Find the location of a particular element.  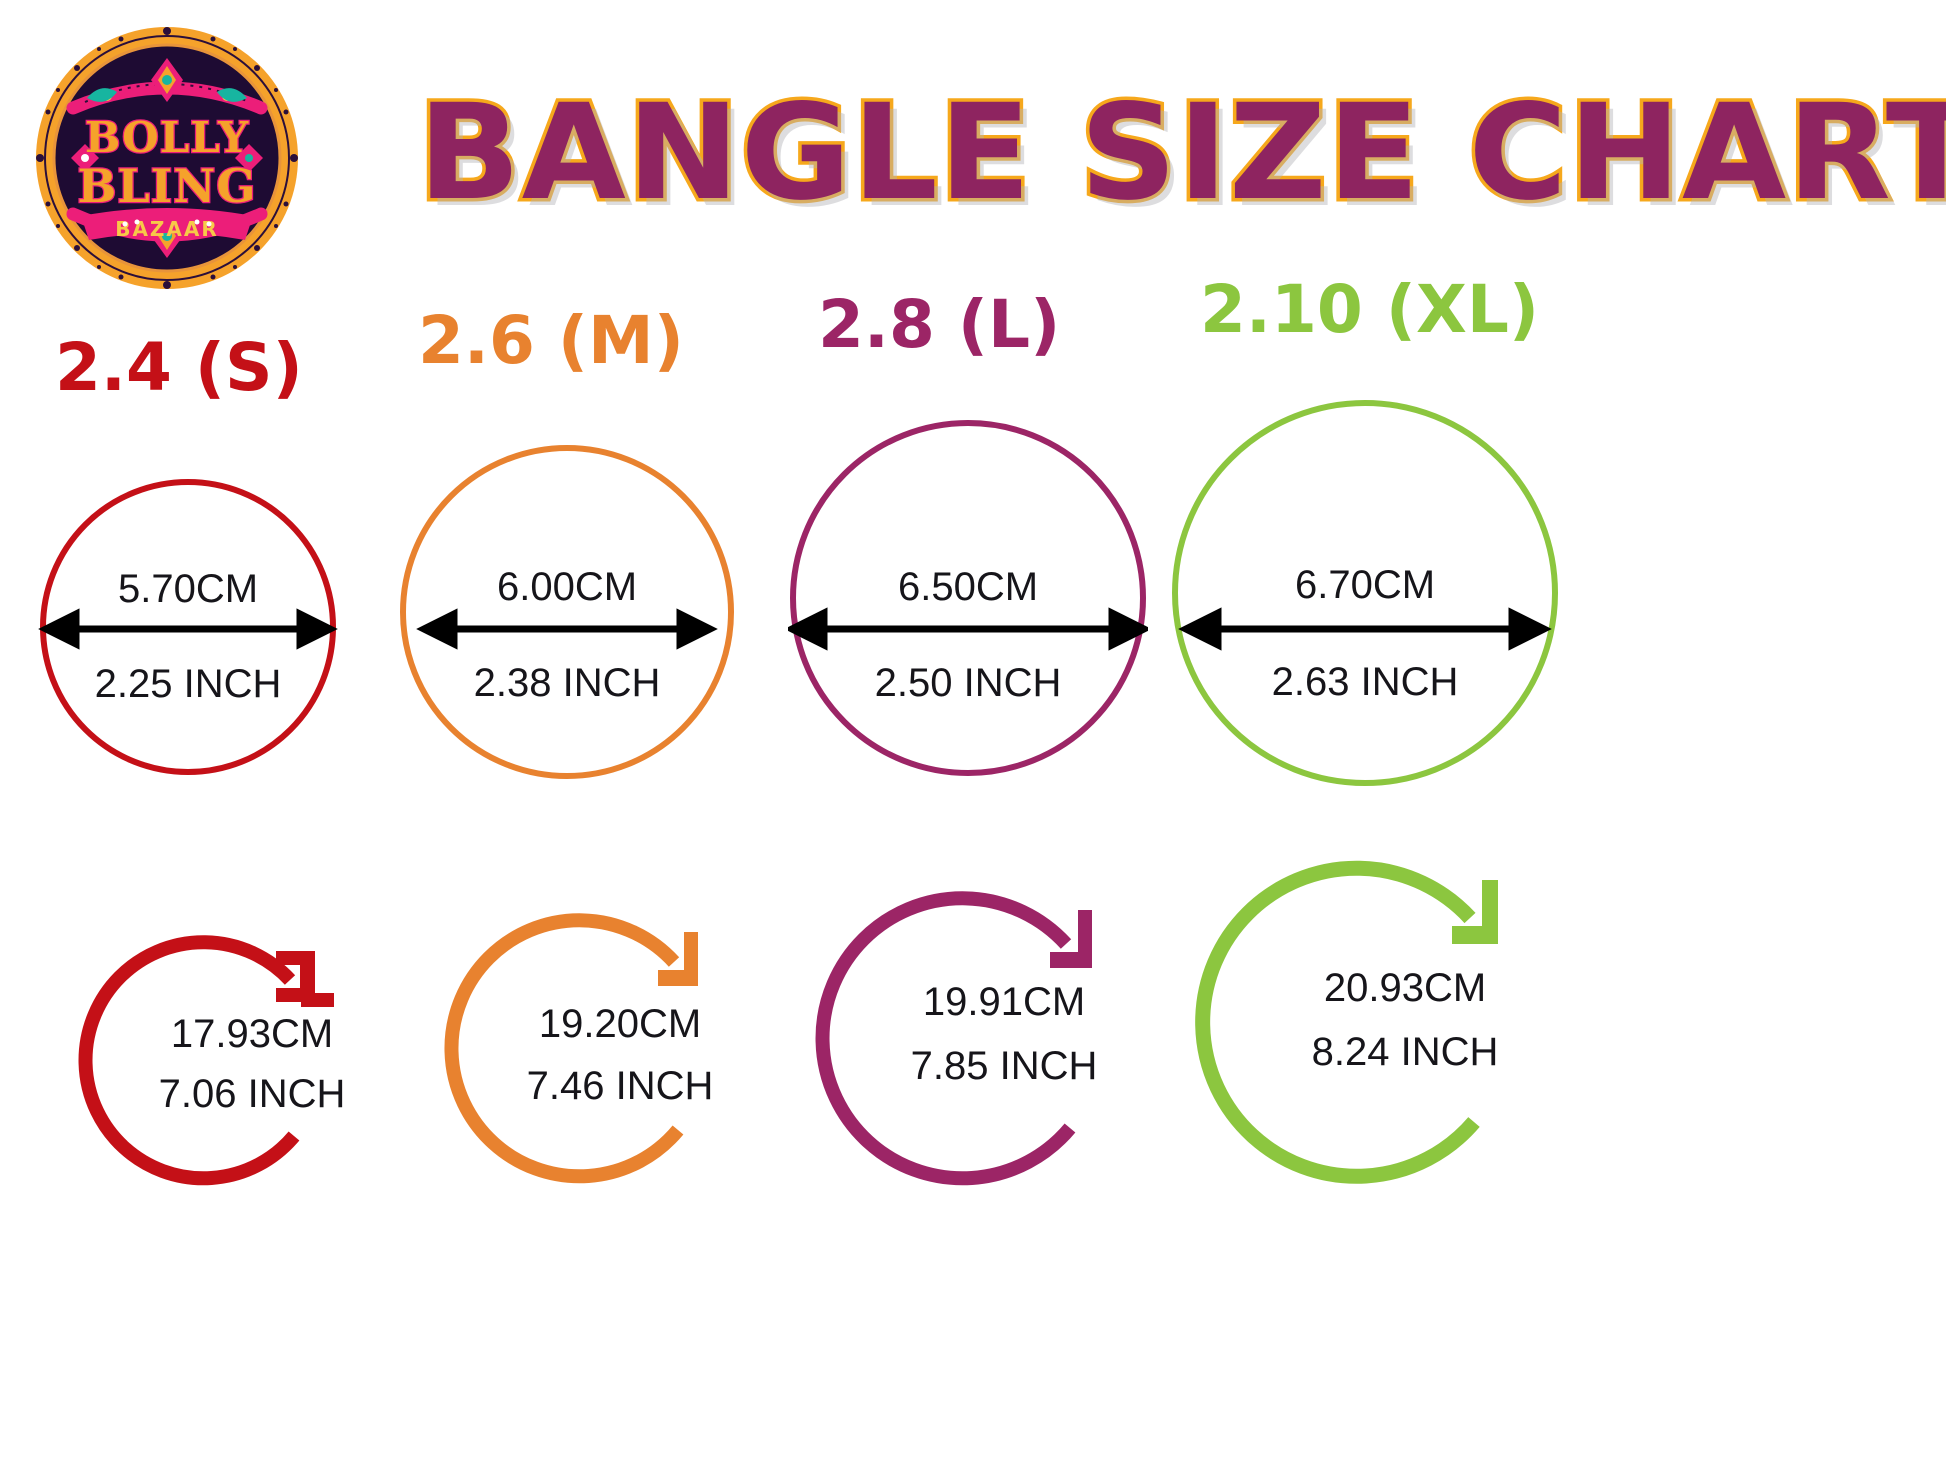

svg-text: BAZAAR is located at coordinates (167, 229).